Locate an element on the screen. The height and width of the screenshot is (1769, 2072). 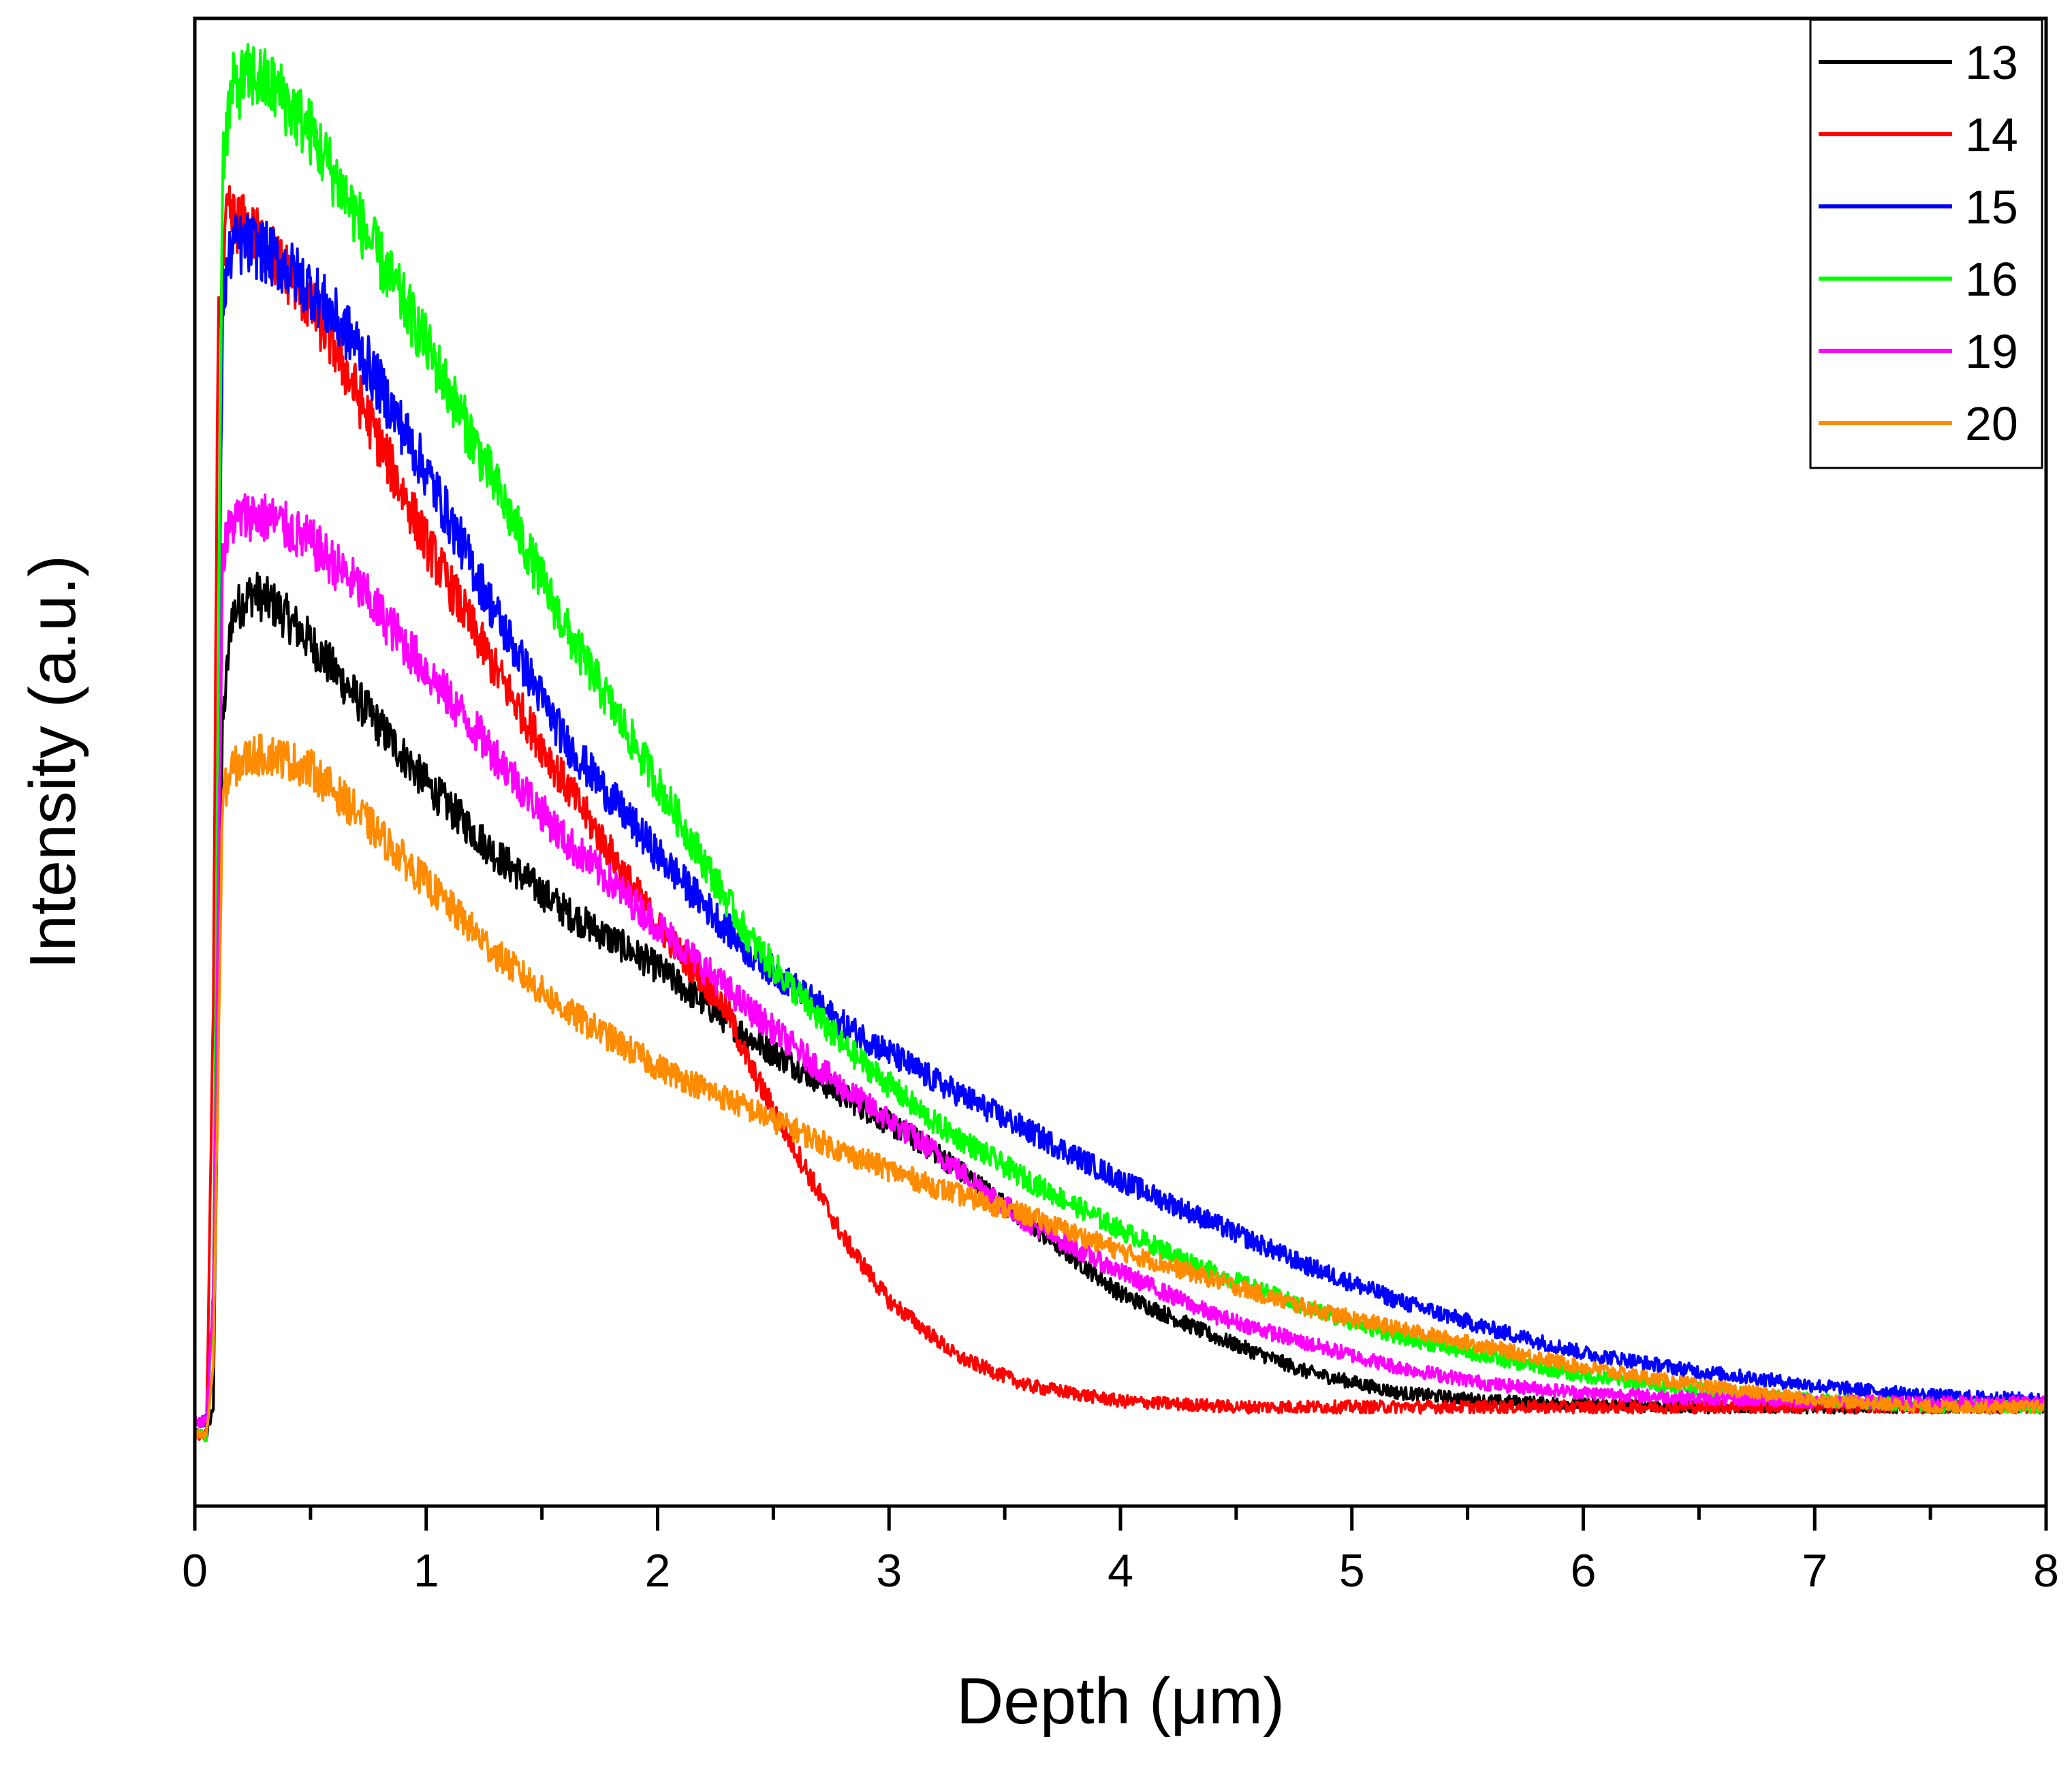
legend-label-14: 14 is located at coordinates (1991, 134).